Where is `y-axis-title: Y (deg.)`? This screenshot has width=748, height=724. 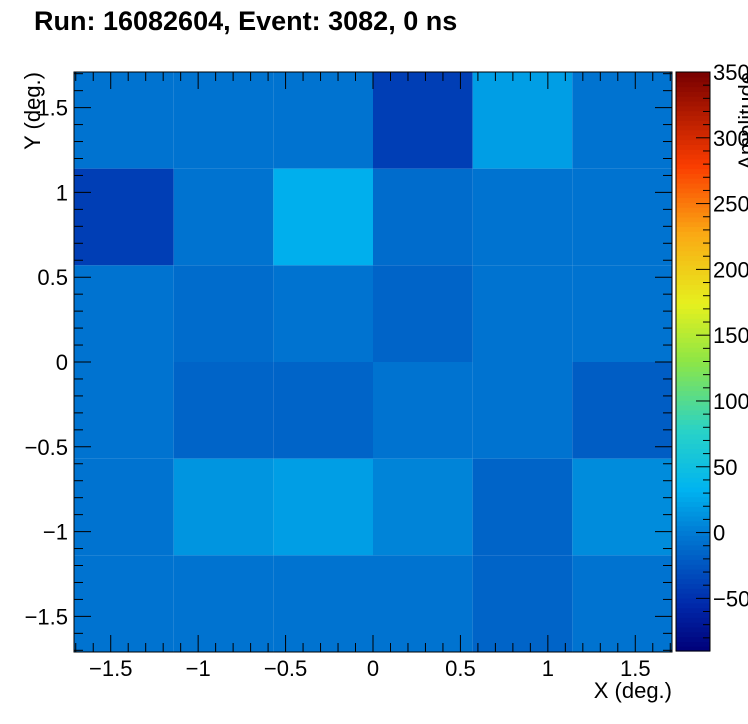 y-axis-title: Y (deg.) is located at coordinates (32, 111).